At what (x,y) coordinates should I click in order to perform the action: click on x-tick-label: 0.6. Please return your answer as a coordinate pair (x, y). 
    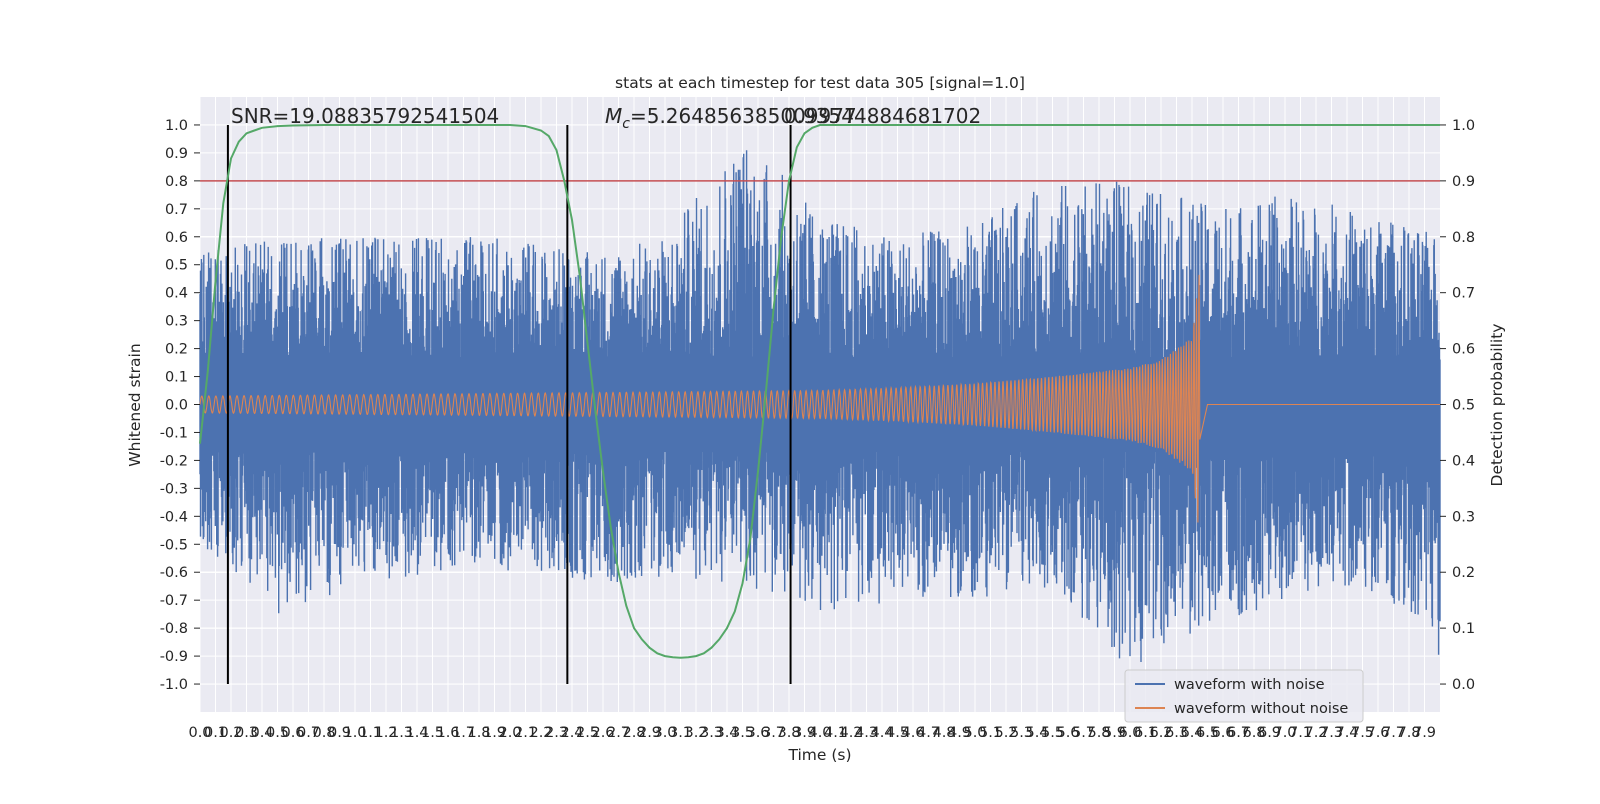
    Looking at the image, I should click on (292, 733).